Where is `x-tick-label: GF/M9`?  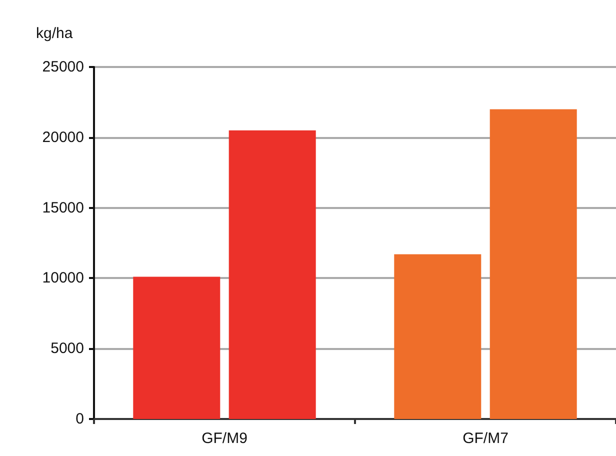
x-tick-label: GF/M9 is located at coordinates (225, 438).